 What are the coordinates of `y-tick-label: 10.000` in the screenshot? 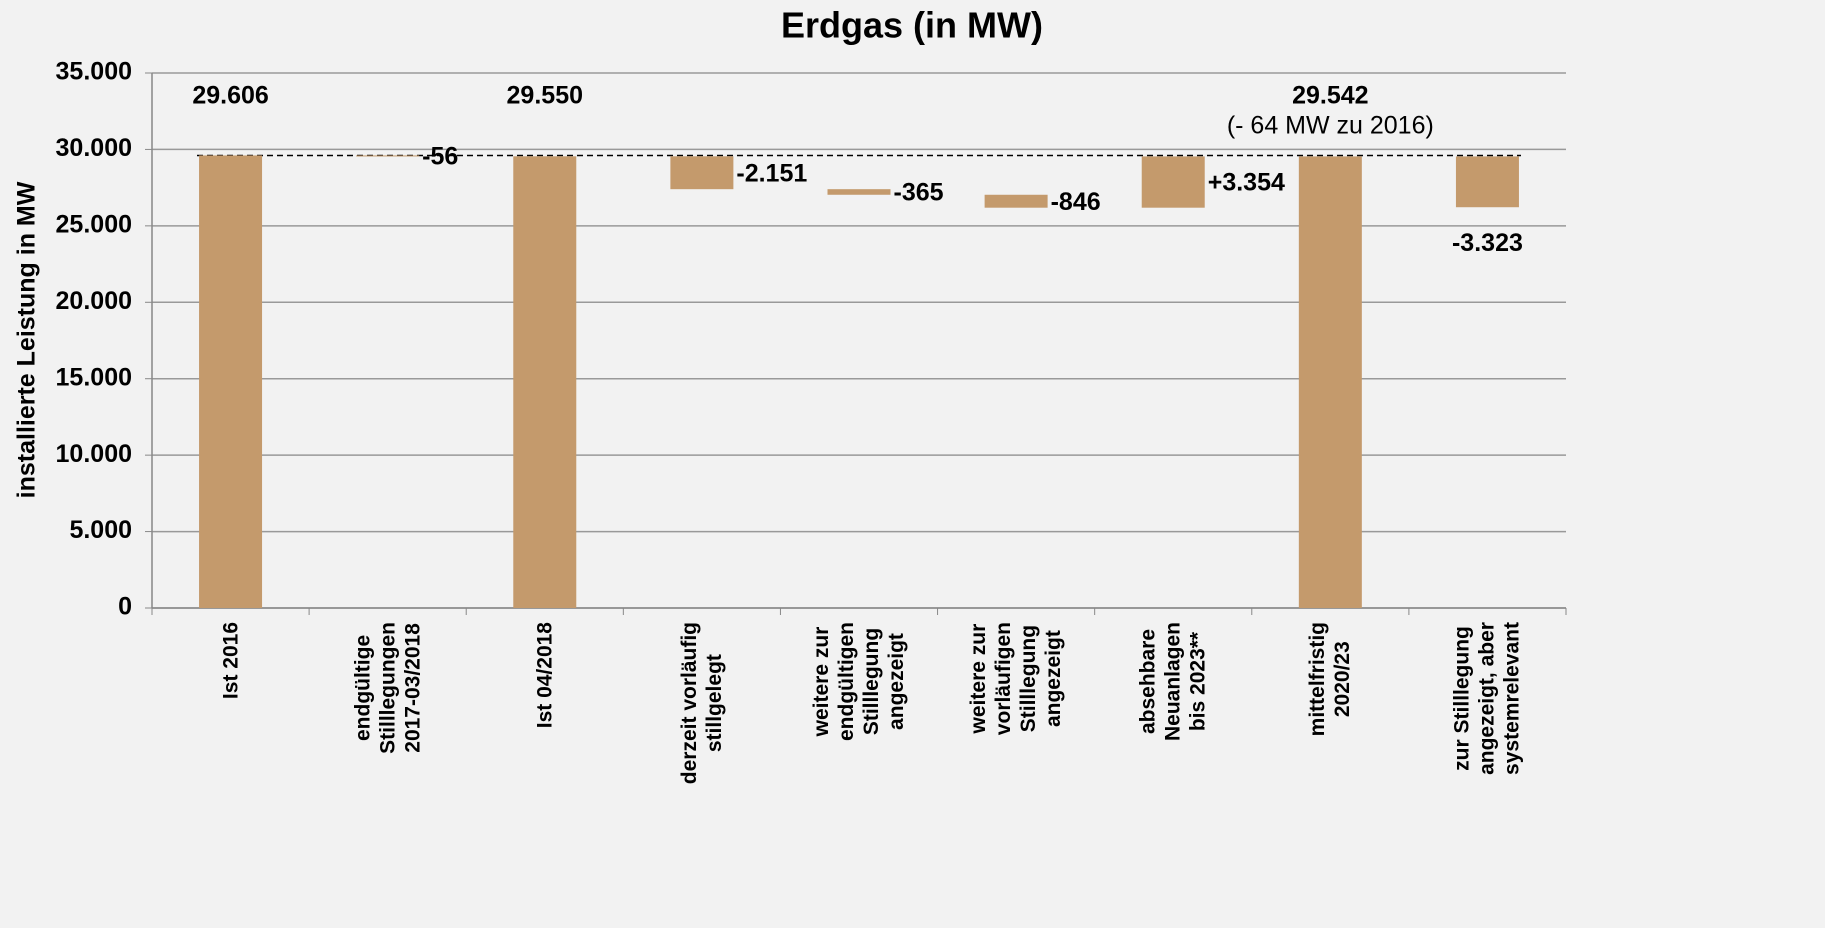 It's located at (94, 454).